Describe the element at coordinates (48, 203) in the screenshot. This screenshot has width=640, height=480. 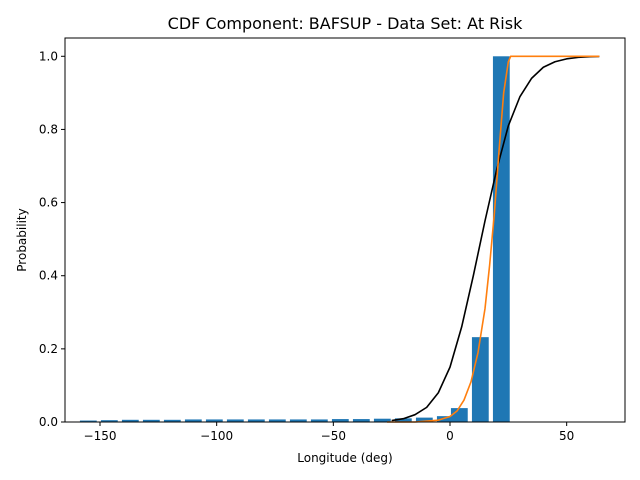
I see `y-tick-label: 0.6` at that location.